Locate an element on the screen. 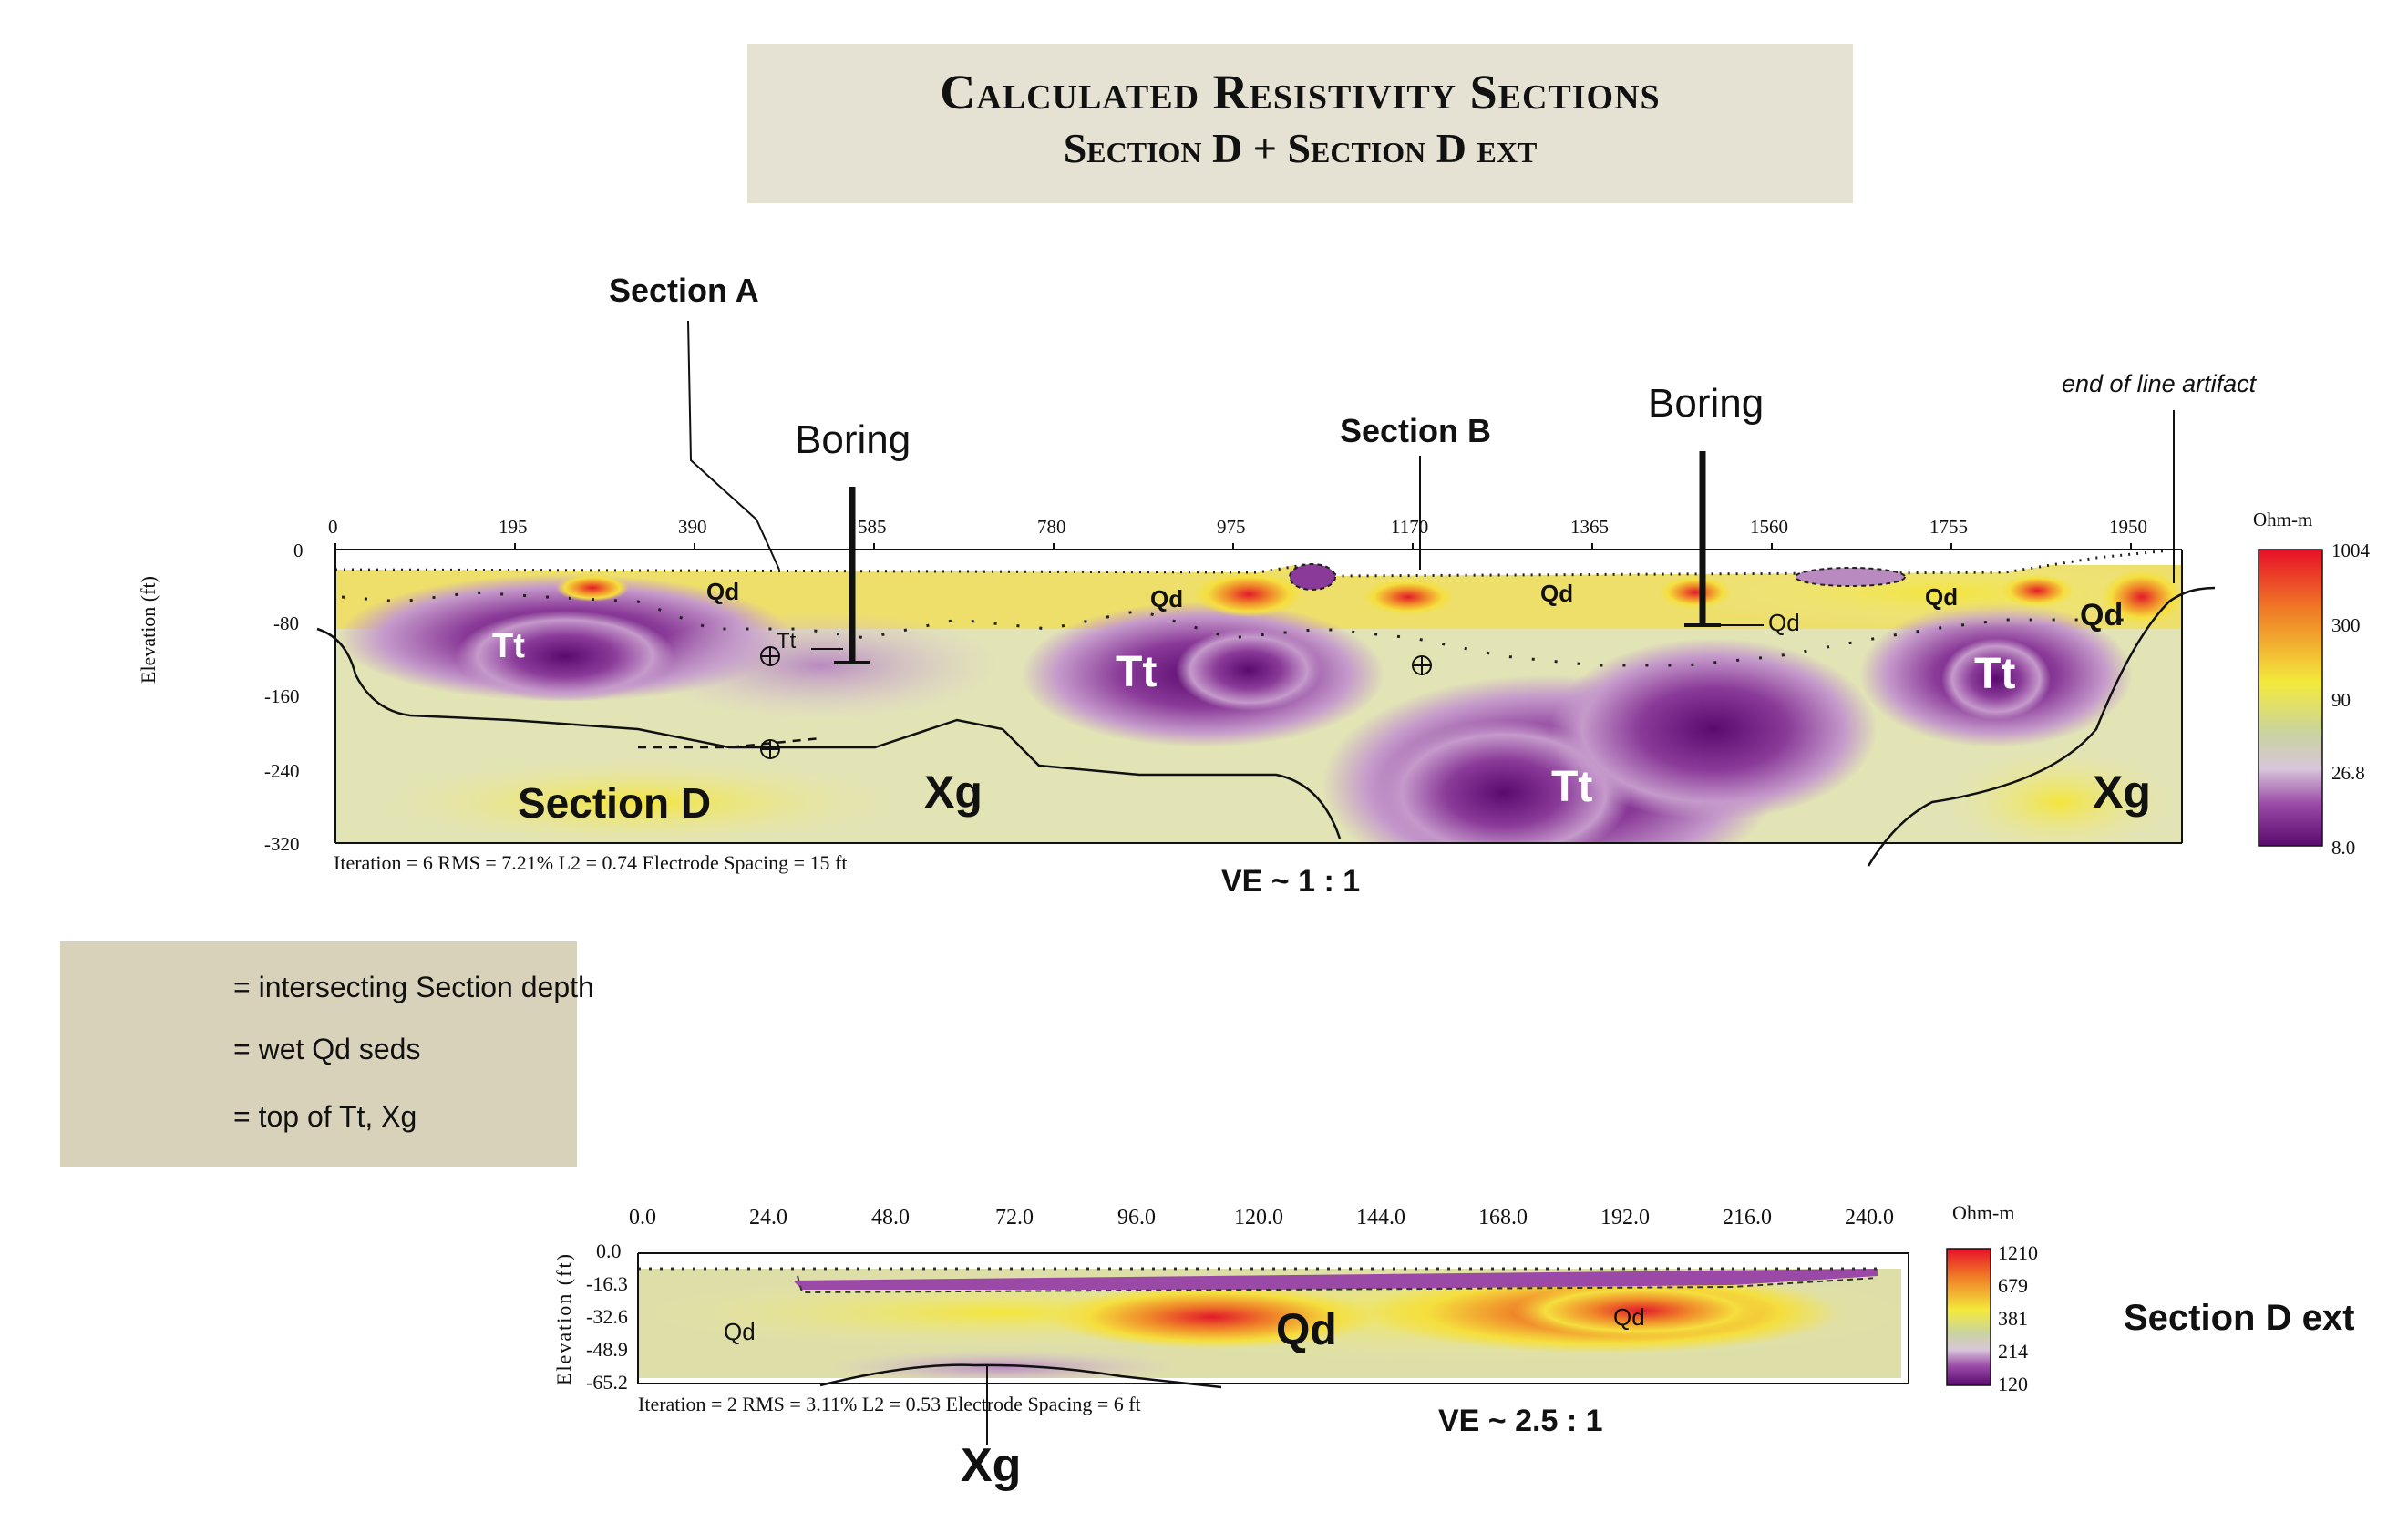 The height and width of the screenshot is (1533, 2408). tick-label: -240 is located at coordinates (282, 771).